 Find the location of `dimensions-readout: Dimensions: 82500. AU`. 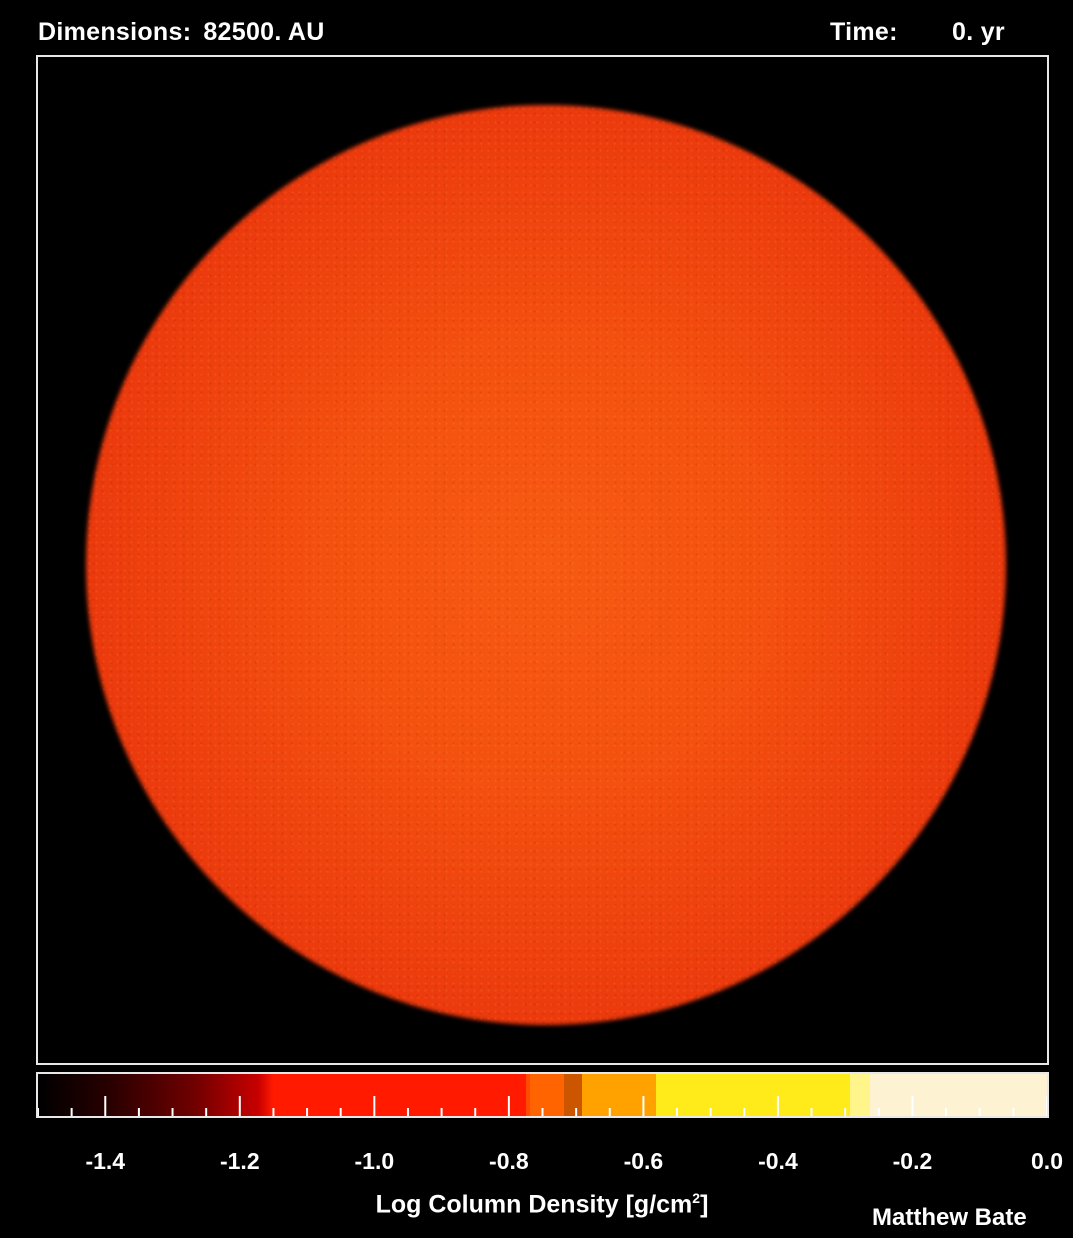

dimensions-readout: Dimensions: 82500. AU is located at coordinates (181, 32).